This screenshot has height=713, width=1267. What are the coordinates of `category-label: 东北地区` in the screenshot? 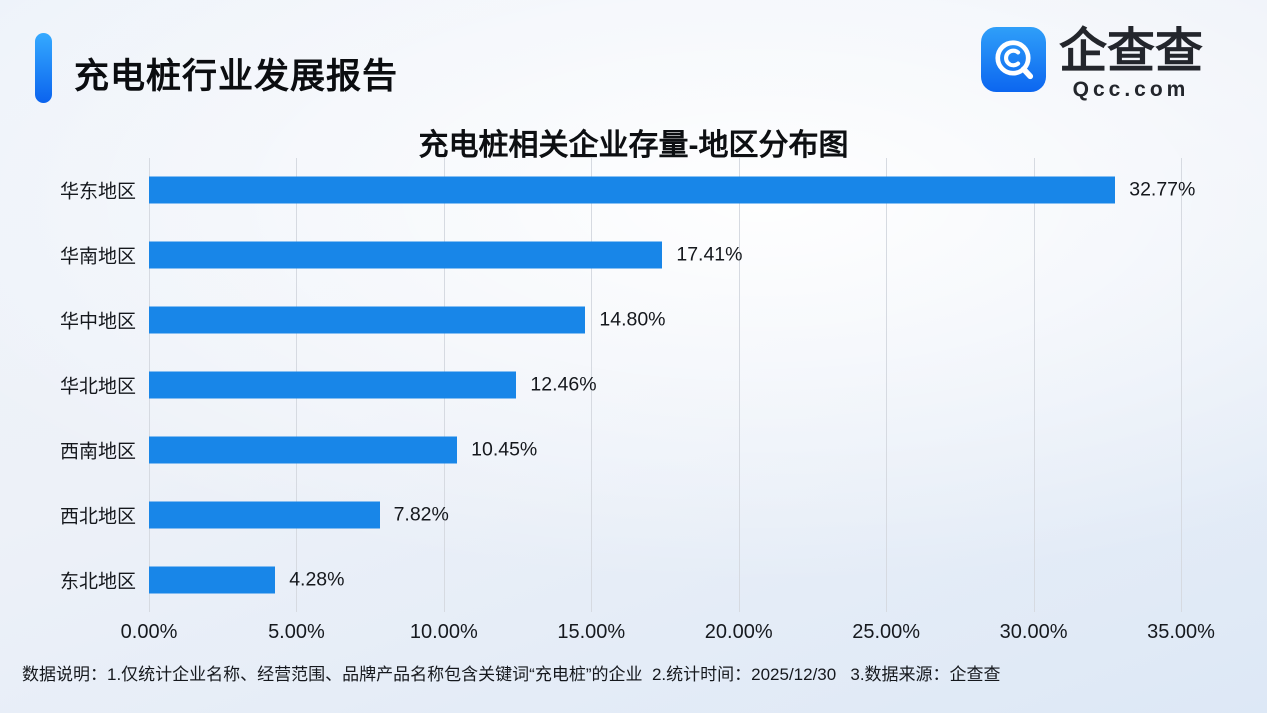 It's located at (97, 582).